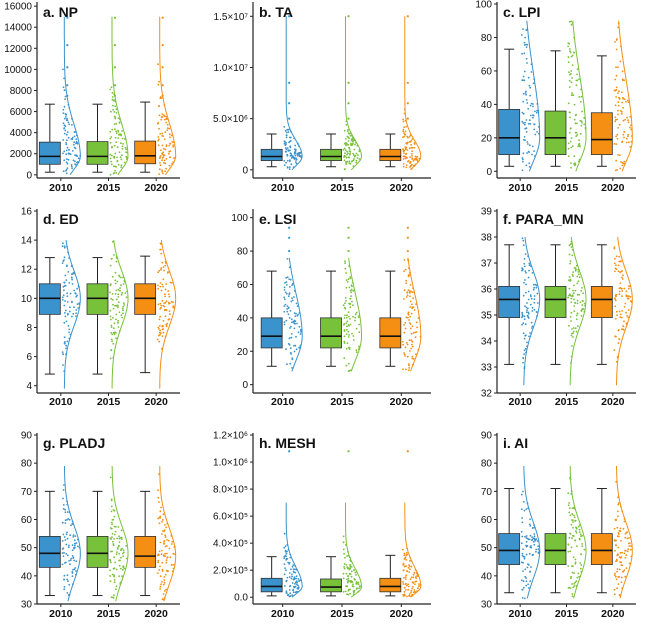  What do you see at coordinates (487, 548) in the screenshot?
I see `y-tick-label: 50` at bounding box center [487, 548].